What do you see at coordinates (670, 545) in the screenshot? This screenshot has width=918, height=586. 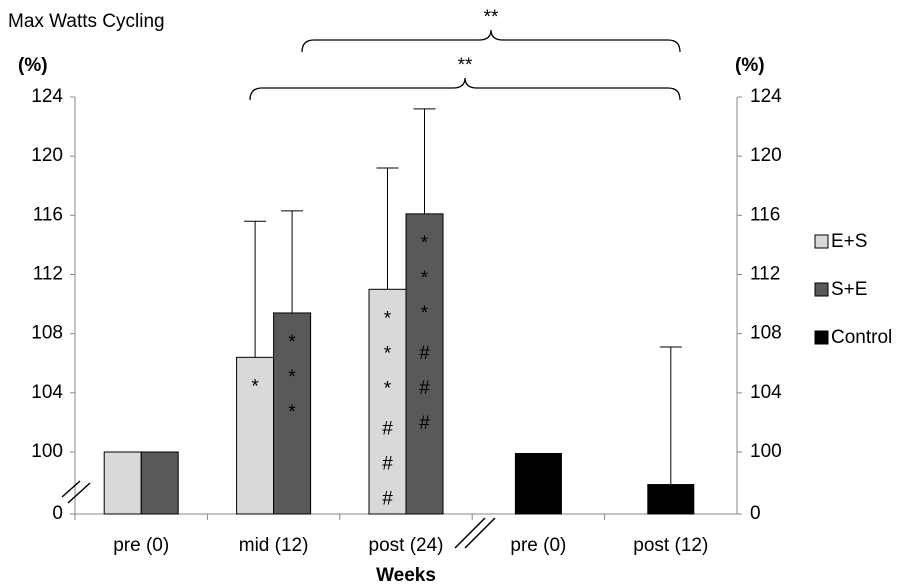 I see `x-tick-label: post (12)` at bounding box center [670, 545].